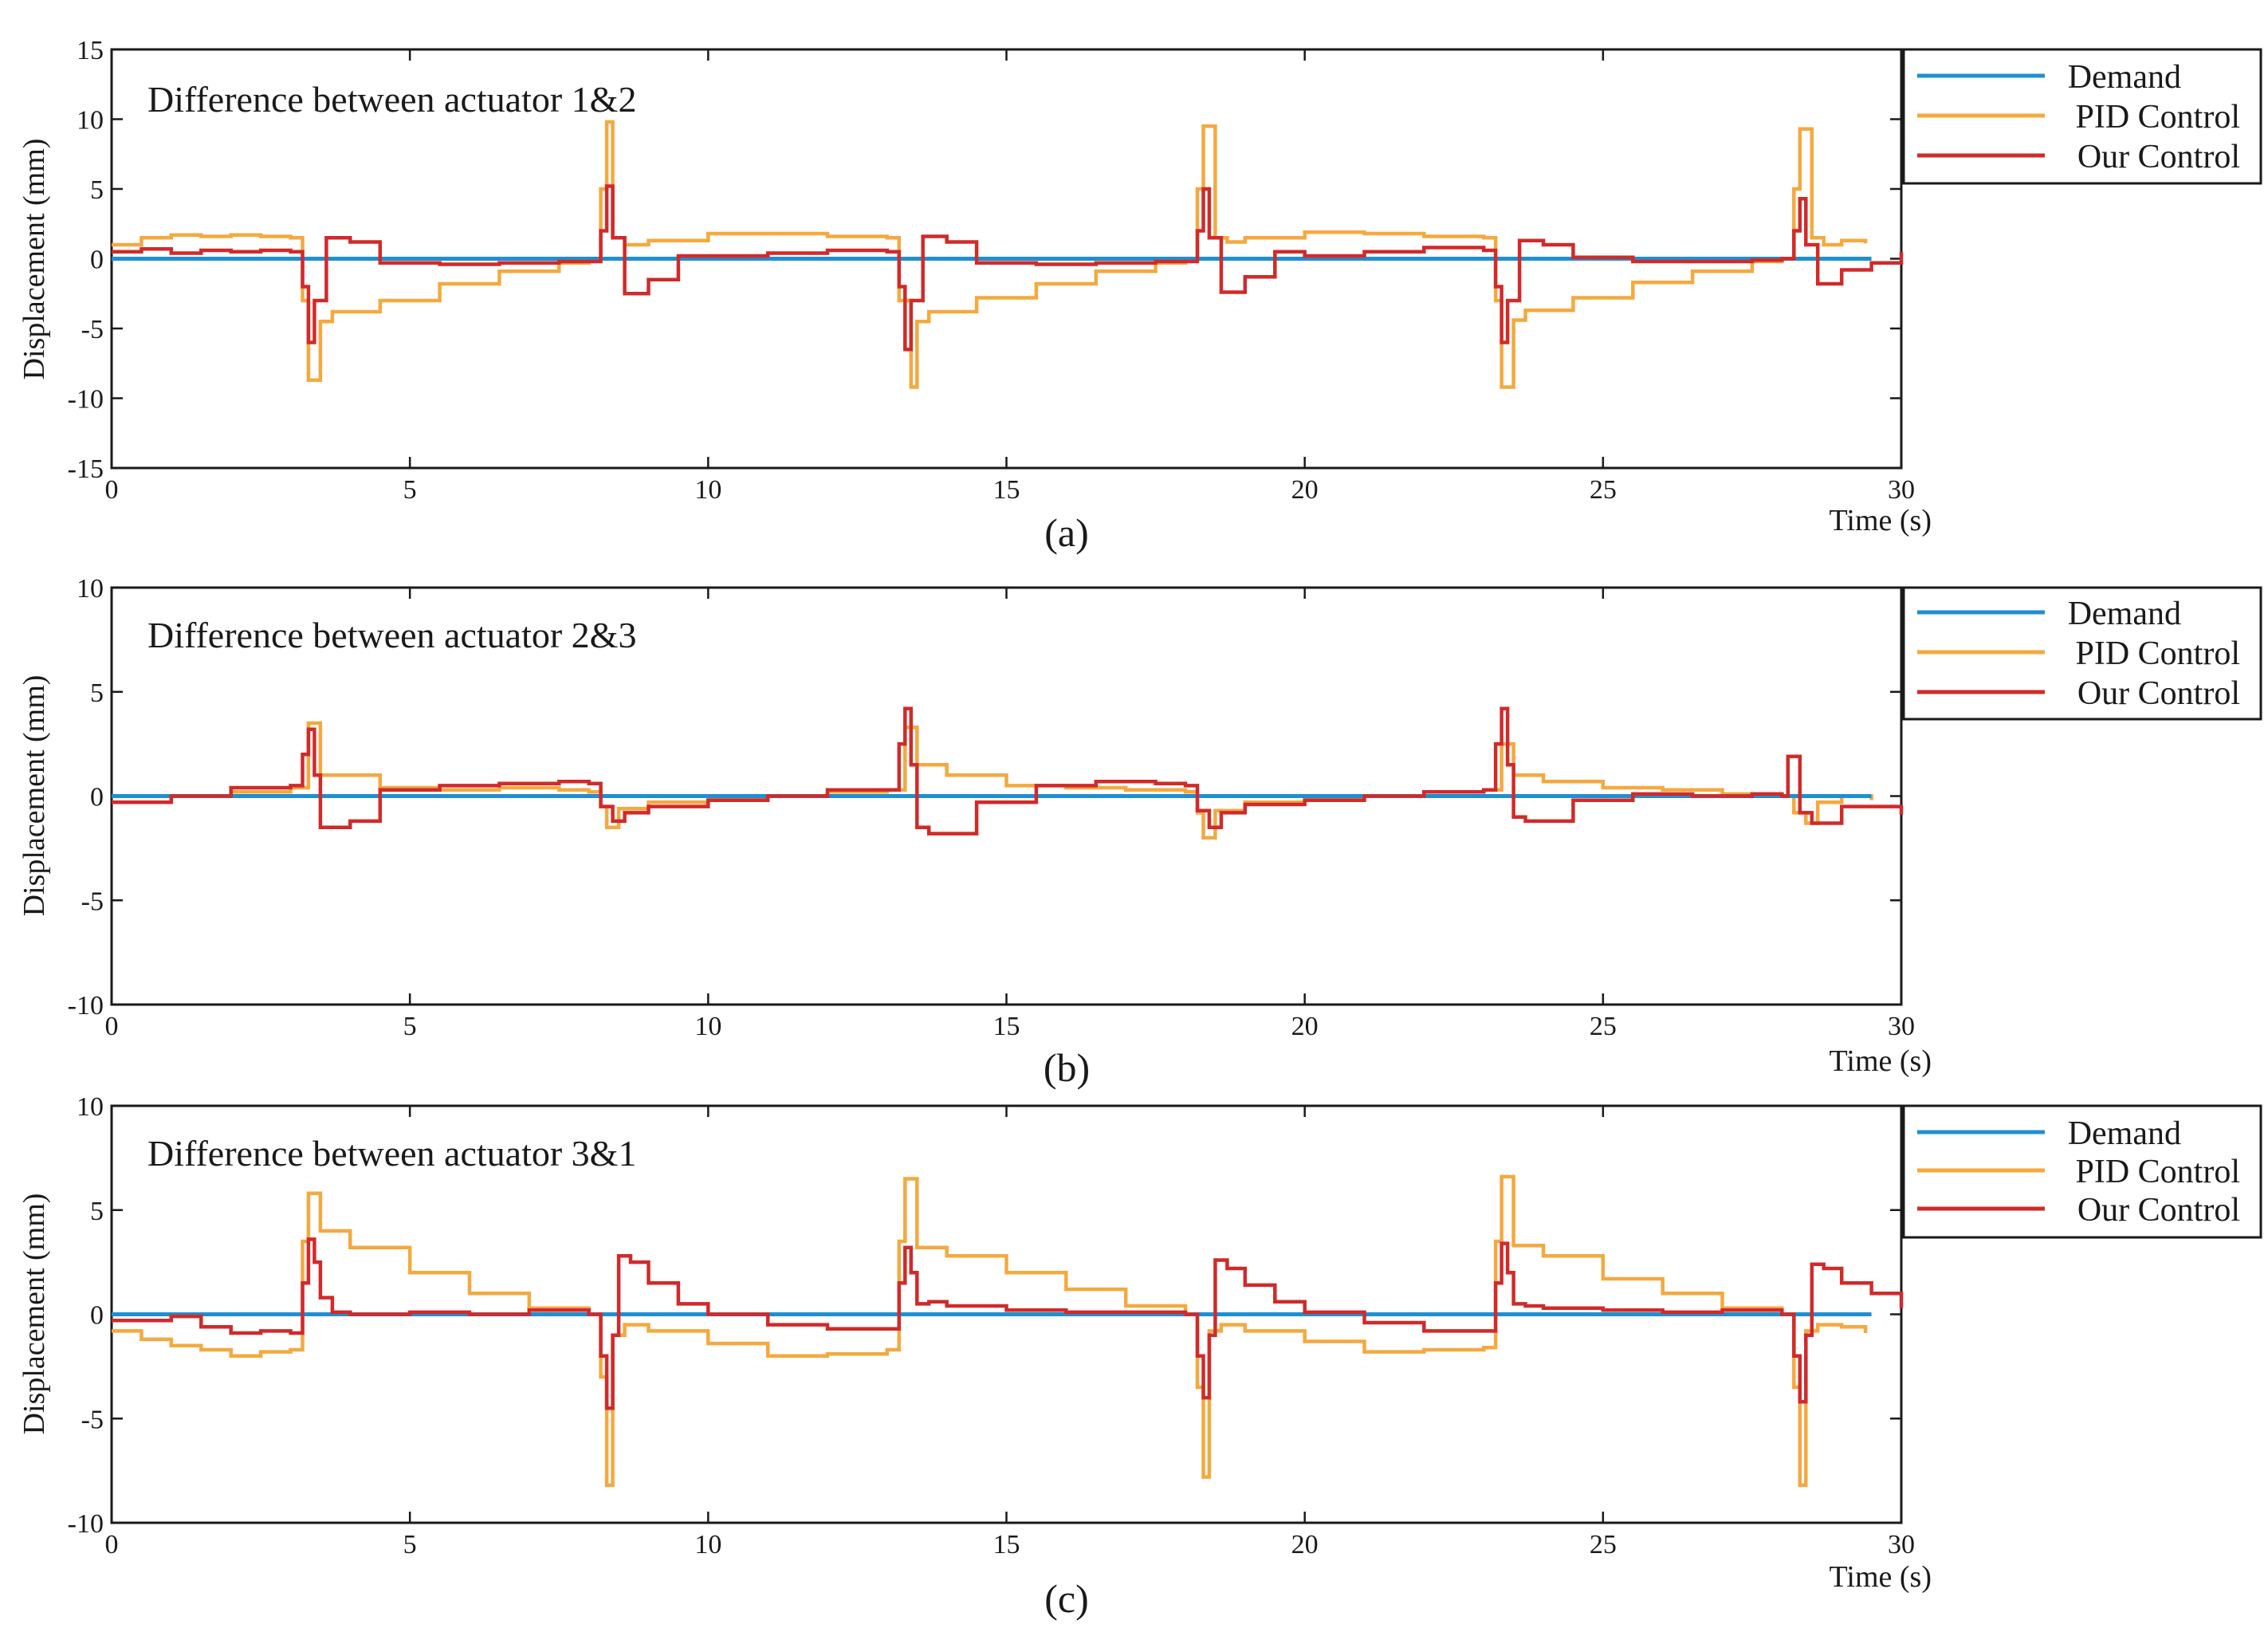 This screenshot has width=2268, height=1636. What do you see at coordinates (1604, 1544) in the screenshot?
I see `x-tick-label-c-25: 25` at bounding box center [1604, 1544].